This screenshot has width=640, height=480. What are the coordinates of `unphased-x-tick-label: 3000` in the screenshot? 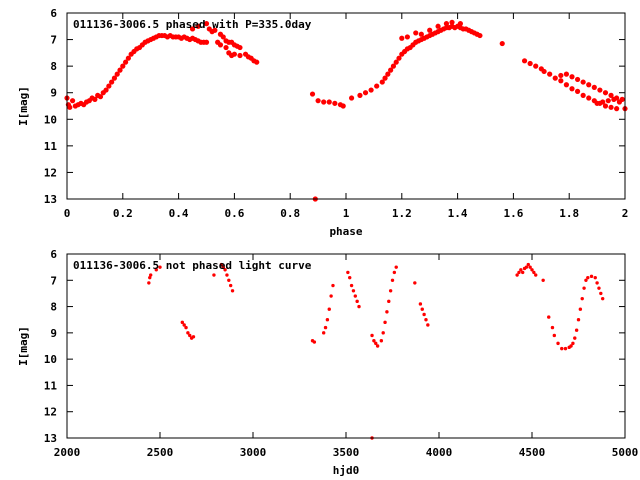 It's located at (253, 452).